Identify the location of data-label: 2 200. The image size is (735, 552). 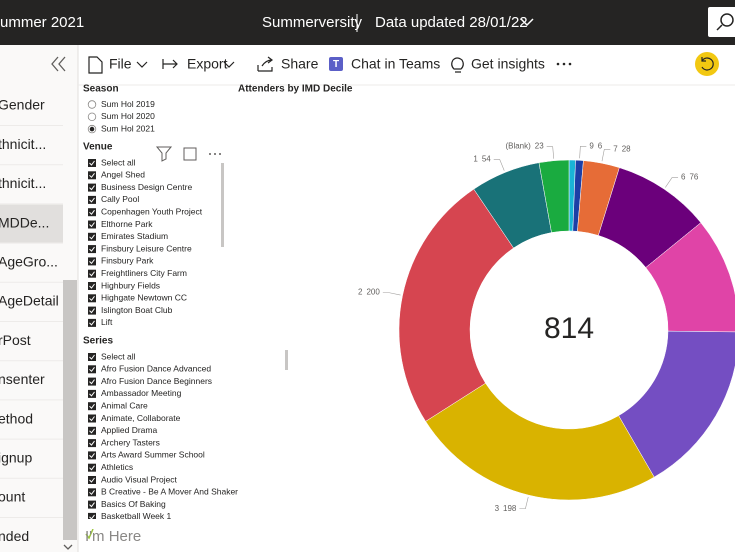
(369, 292).